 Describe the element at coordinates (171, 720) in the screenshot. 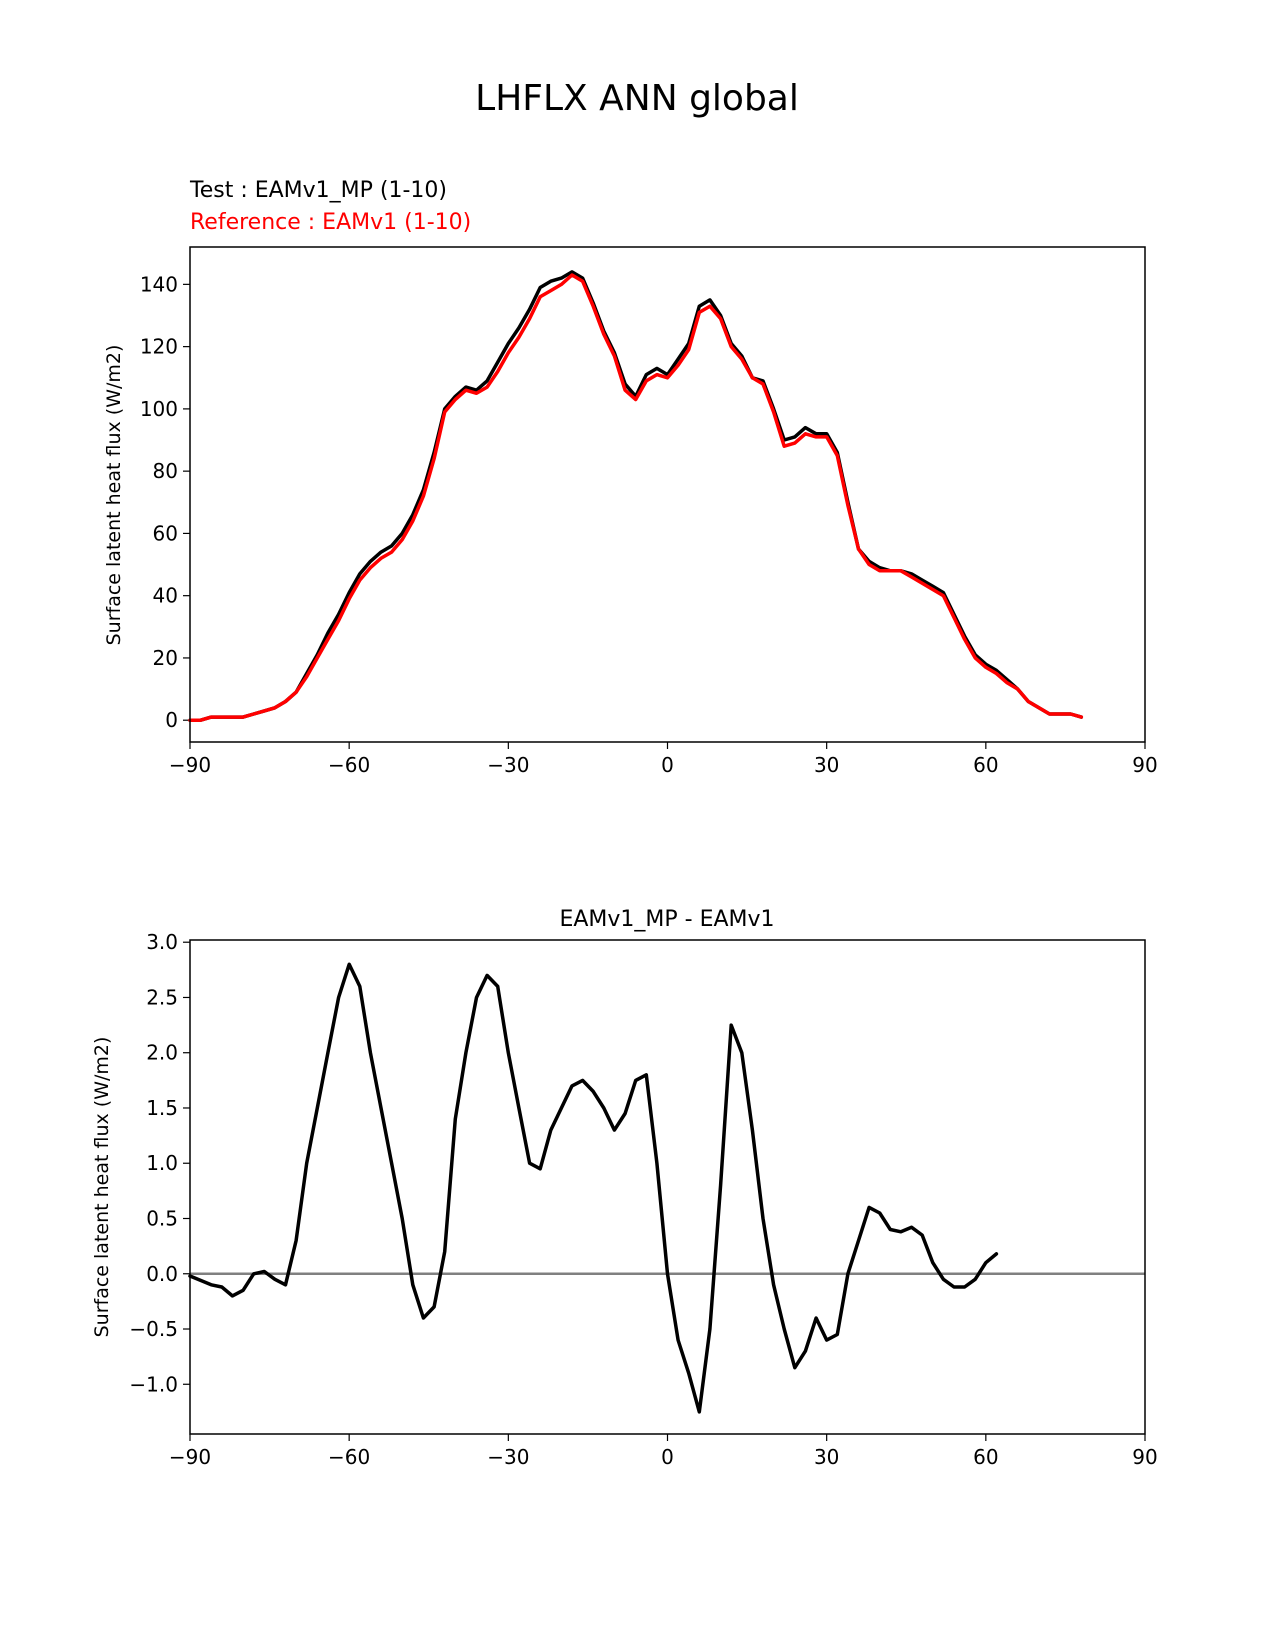

I see `y-tick-label: 0` at that location.